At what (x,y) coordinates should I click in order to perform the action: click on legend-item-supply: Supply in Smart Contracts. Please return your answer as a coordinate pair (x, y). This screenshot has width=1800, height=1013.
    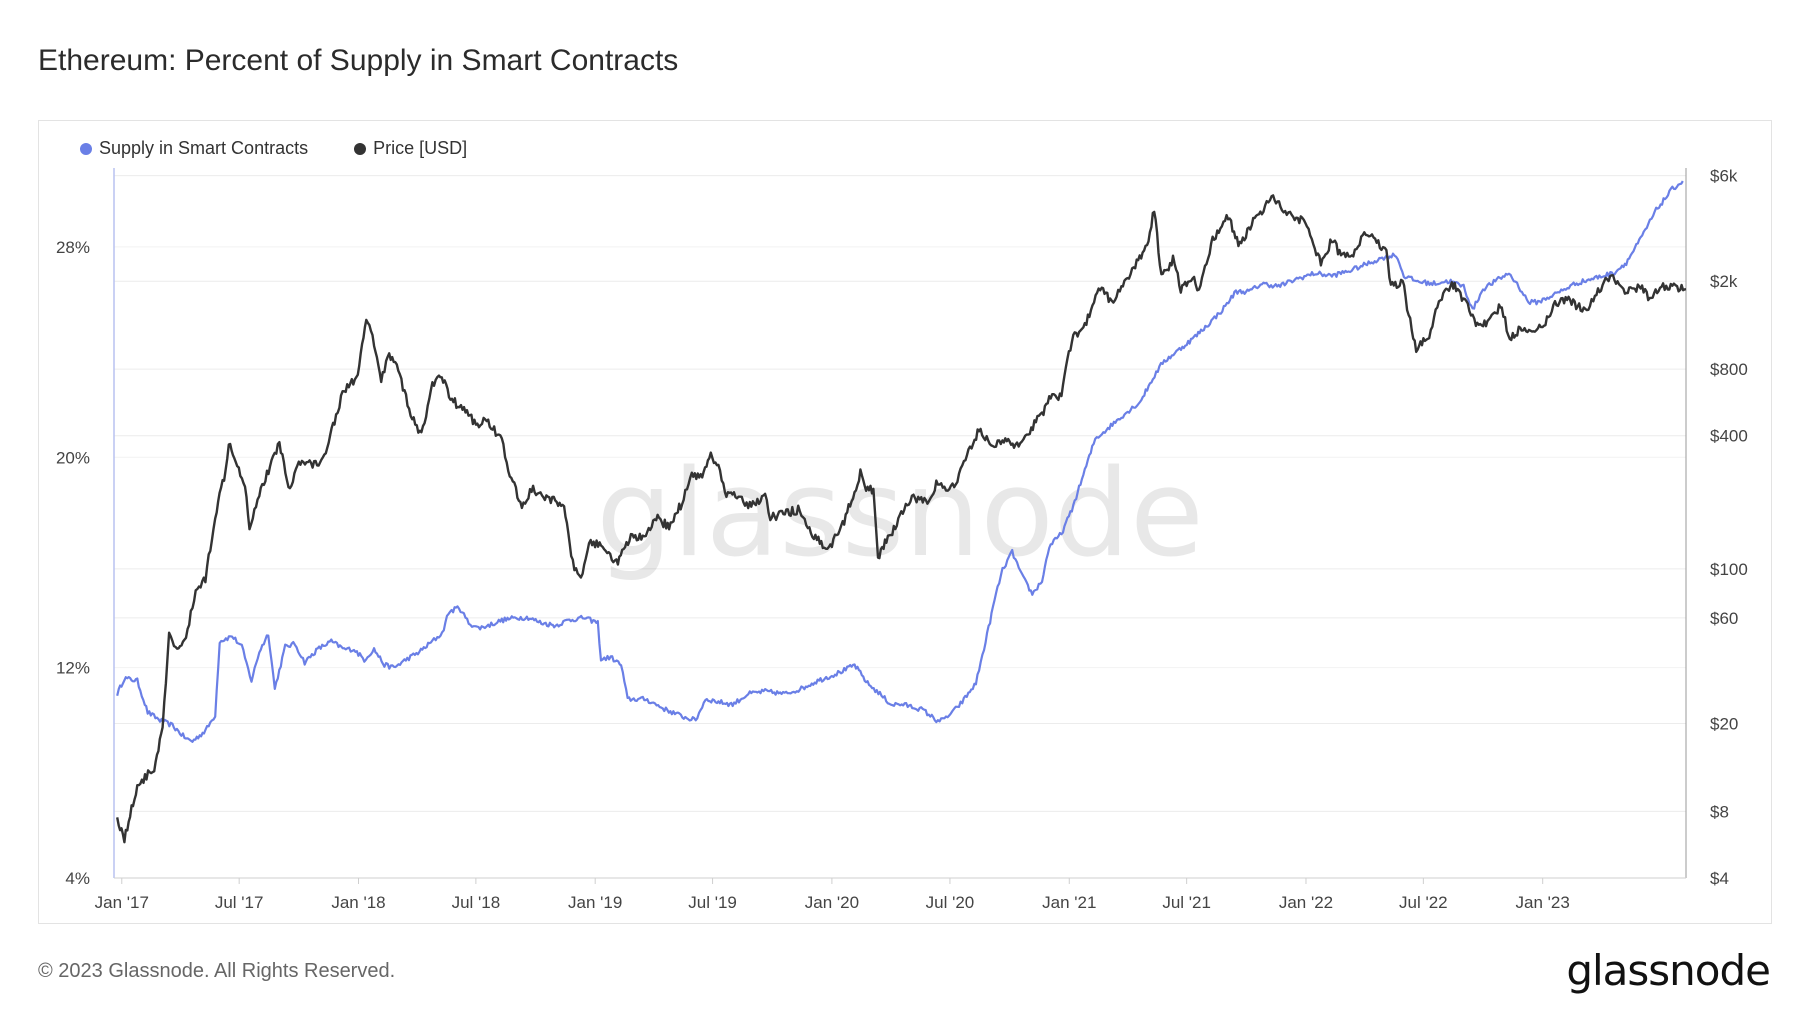
    Looking at the image, I should click on (194, 148).